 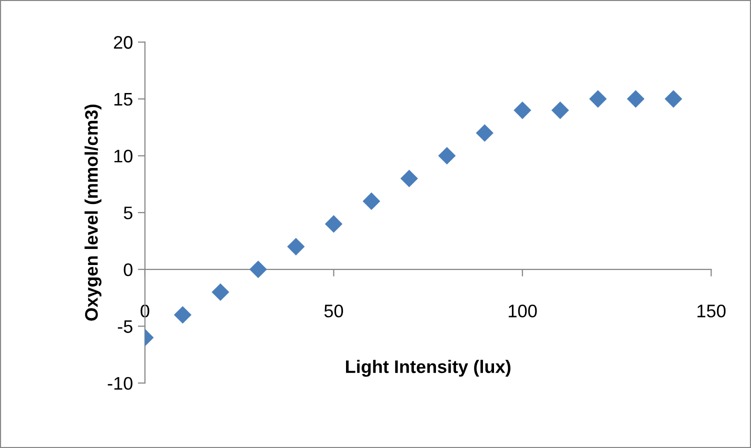 What do you see at coordinates (123, 156) in the screenshot?
I see `y-tick-label: 10` at bounding box center [123, 156].